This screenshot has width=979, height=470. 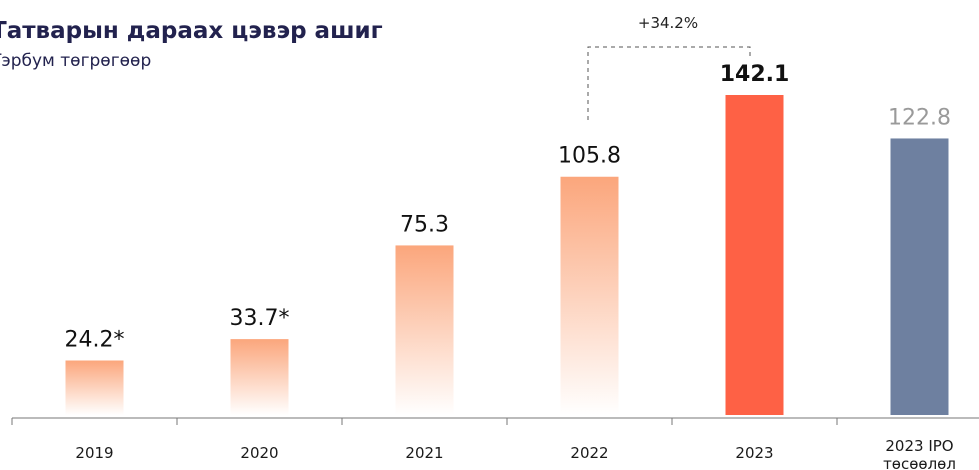 What do you see at coordinates (755, 74) in the screenshot?
I see `value-label: 142.1` at bounding box center [755, 74].